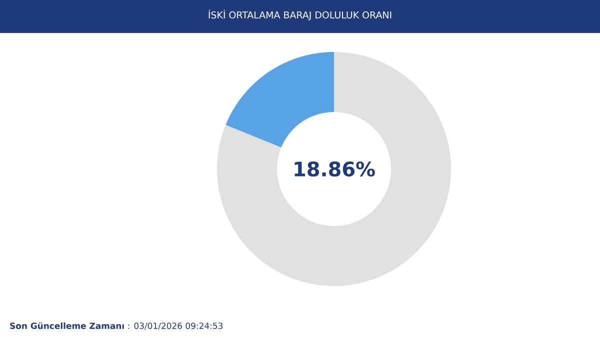 The width and height of the screenshot is (600, 338). I want to click on chart-title: İSKİ ORTALAMA BARAJ DOLULUK ORANI, so click(300, 15).